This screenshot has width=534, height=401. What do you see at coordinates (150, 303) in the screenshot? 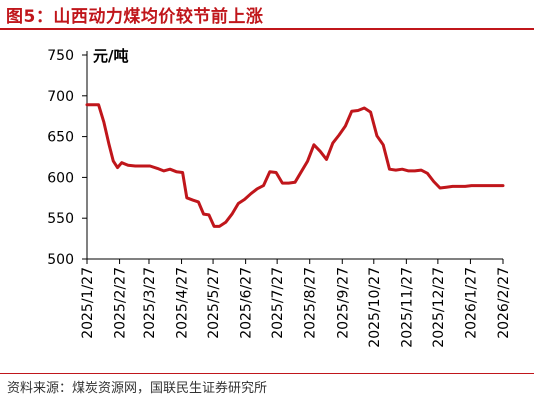
I see `x-tick-label: 2025/3/27` at bounding box center [150, 303].